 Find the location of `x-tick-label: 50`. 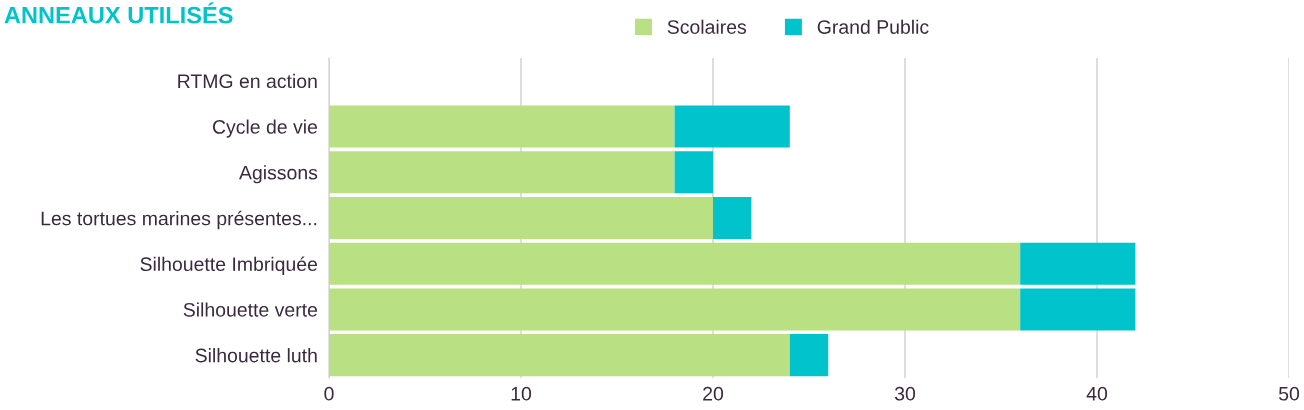

x-tick-label: 50 is located at coordinates (1289, 393).